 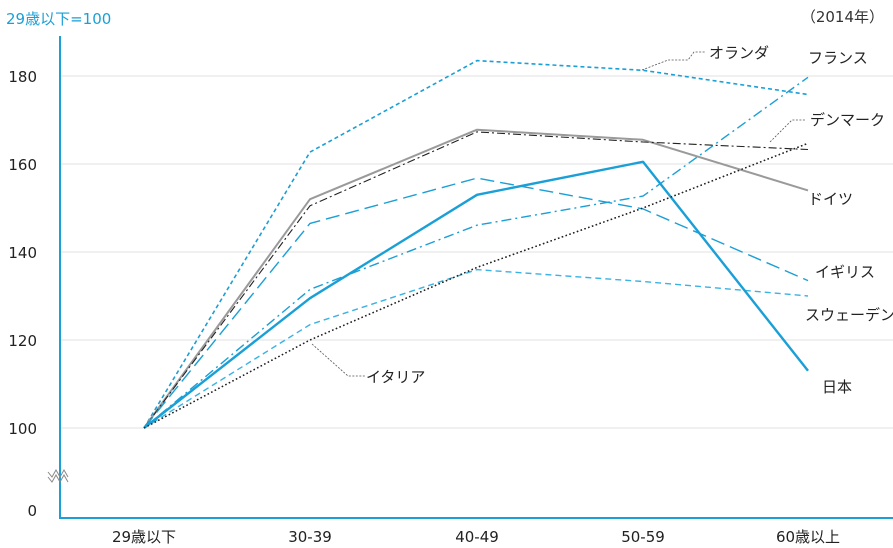 What do you see at coordinates (310, 537) in the screenshot?
I see `x-tick-1: 30-39` at bounding box center [310, 537].